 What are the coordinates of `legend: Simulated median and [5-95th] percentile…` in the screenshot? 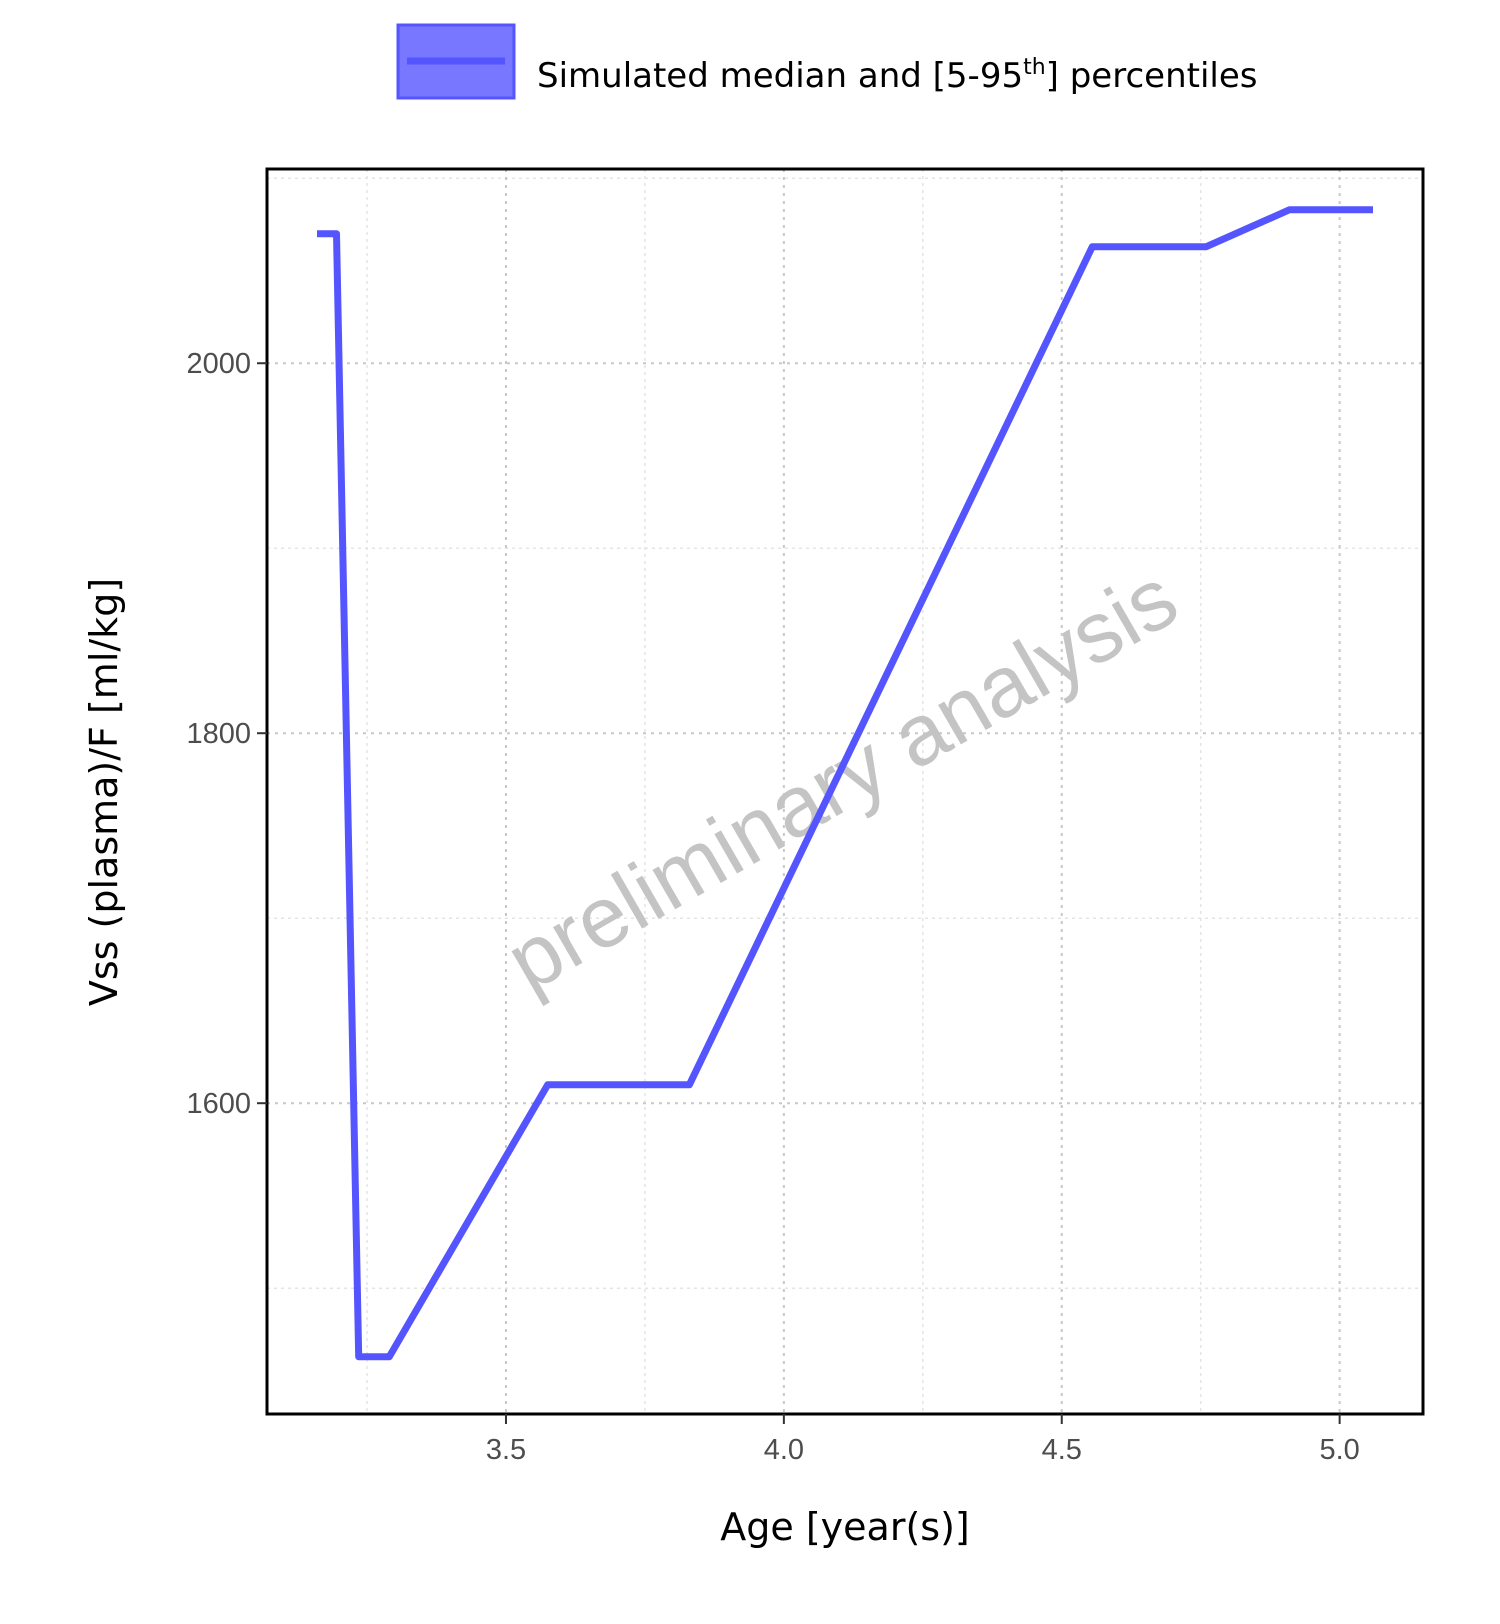 It's located at (826, 61).